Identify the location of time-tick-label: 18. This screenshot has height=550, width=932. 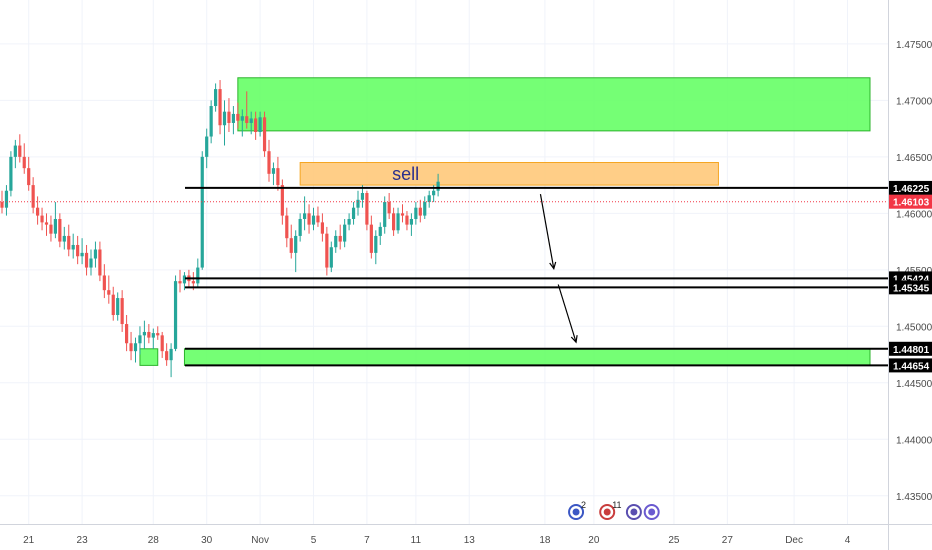
(545, 540).